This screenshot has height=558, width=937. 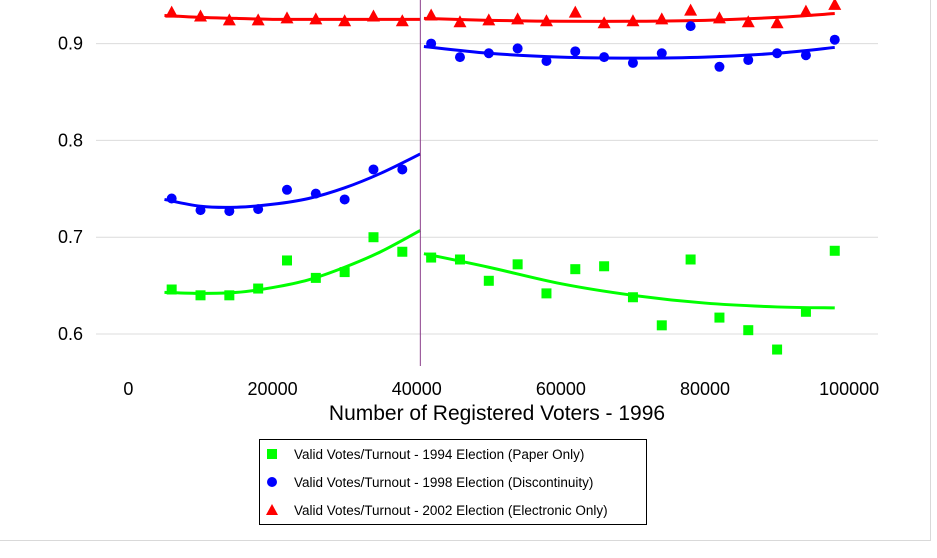 I want to click on x-tick-label: 20000, so click(x=273, y=389).